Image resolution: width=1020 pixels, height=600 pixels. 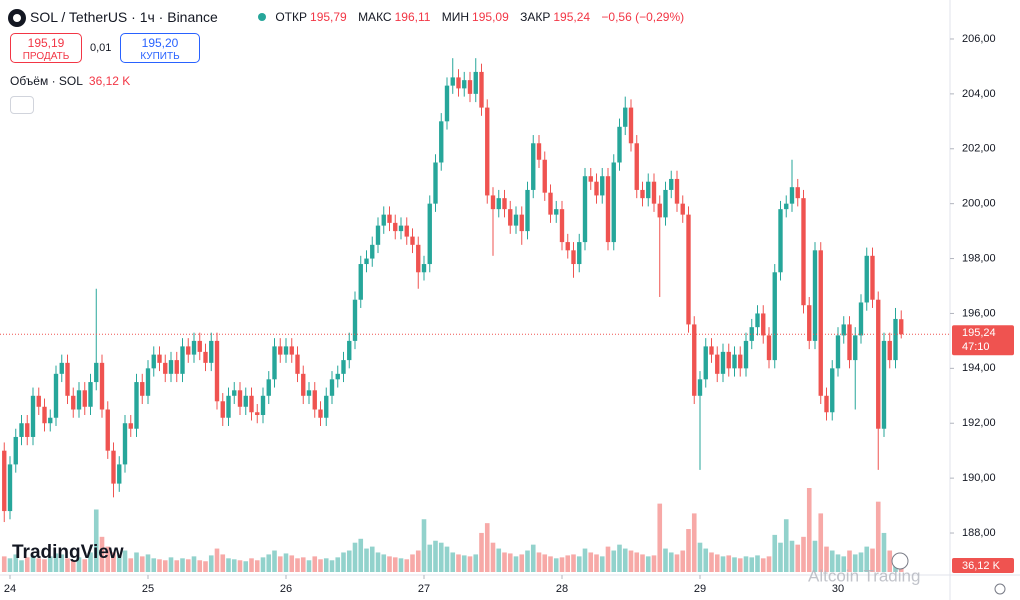 What do you see at coordinates (424, 589) in the screenshot?
I see `x-tick-label: 27` at bounding box center [424, 589].